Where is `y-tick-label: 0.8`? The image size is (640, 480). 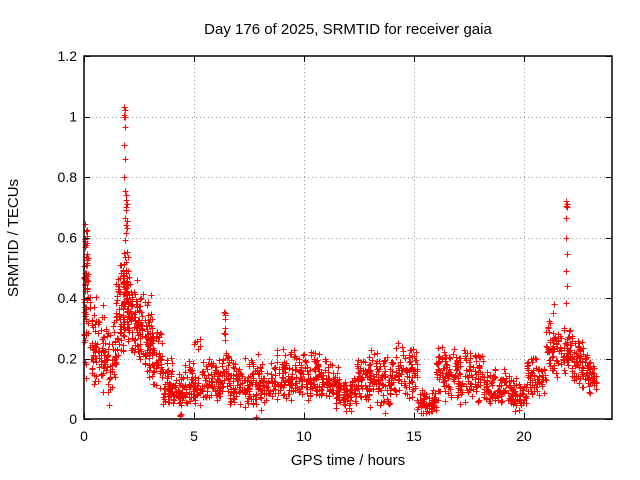 y-tick-label: 0.8 is located at coordinates (68, 177).